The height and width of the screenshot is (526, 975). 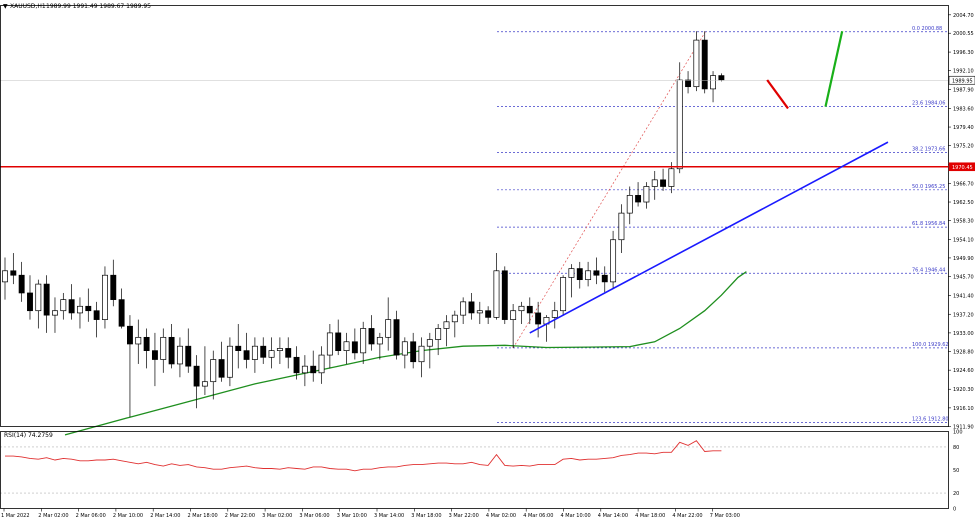 I want to click on fibonacci-level-label: 23.6 1984.06, so click(x=928, y=103).